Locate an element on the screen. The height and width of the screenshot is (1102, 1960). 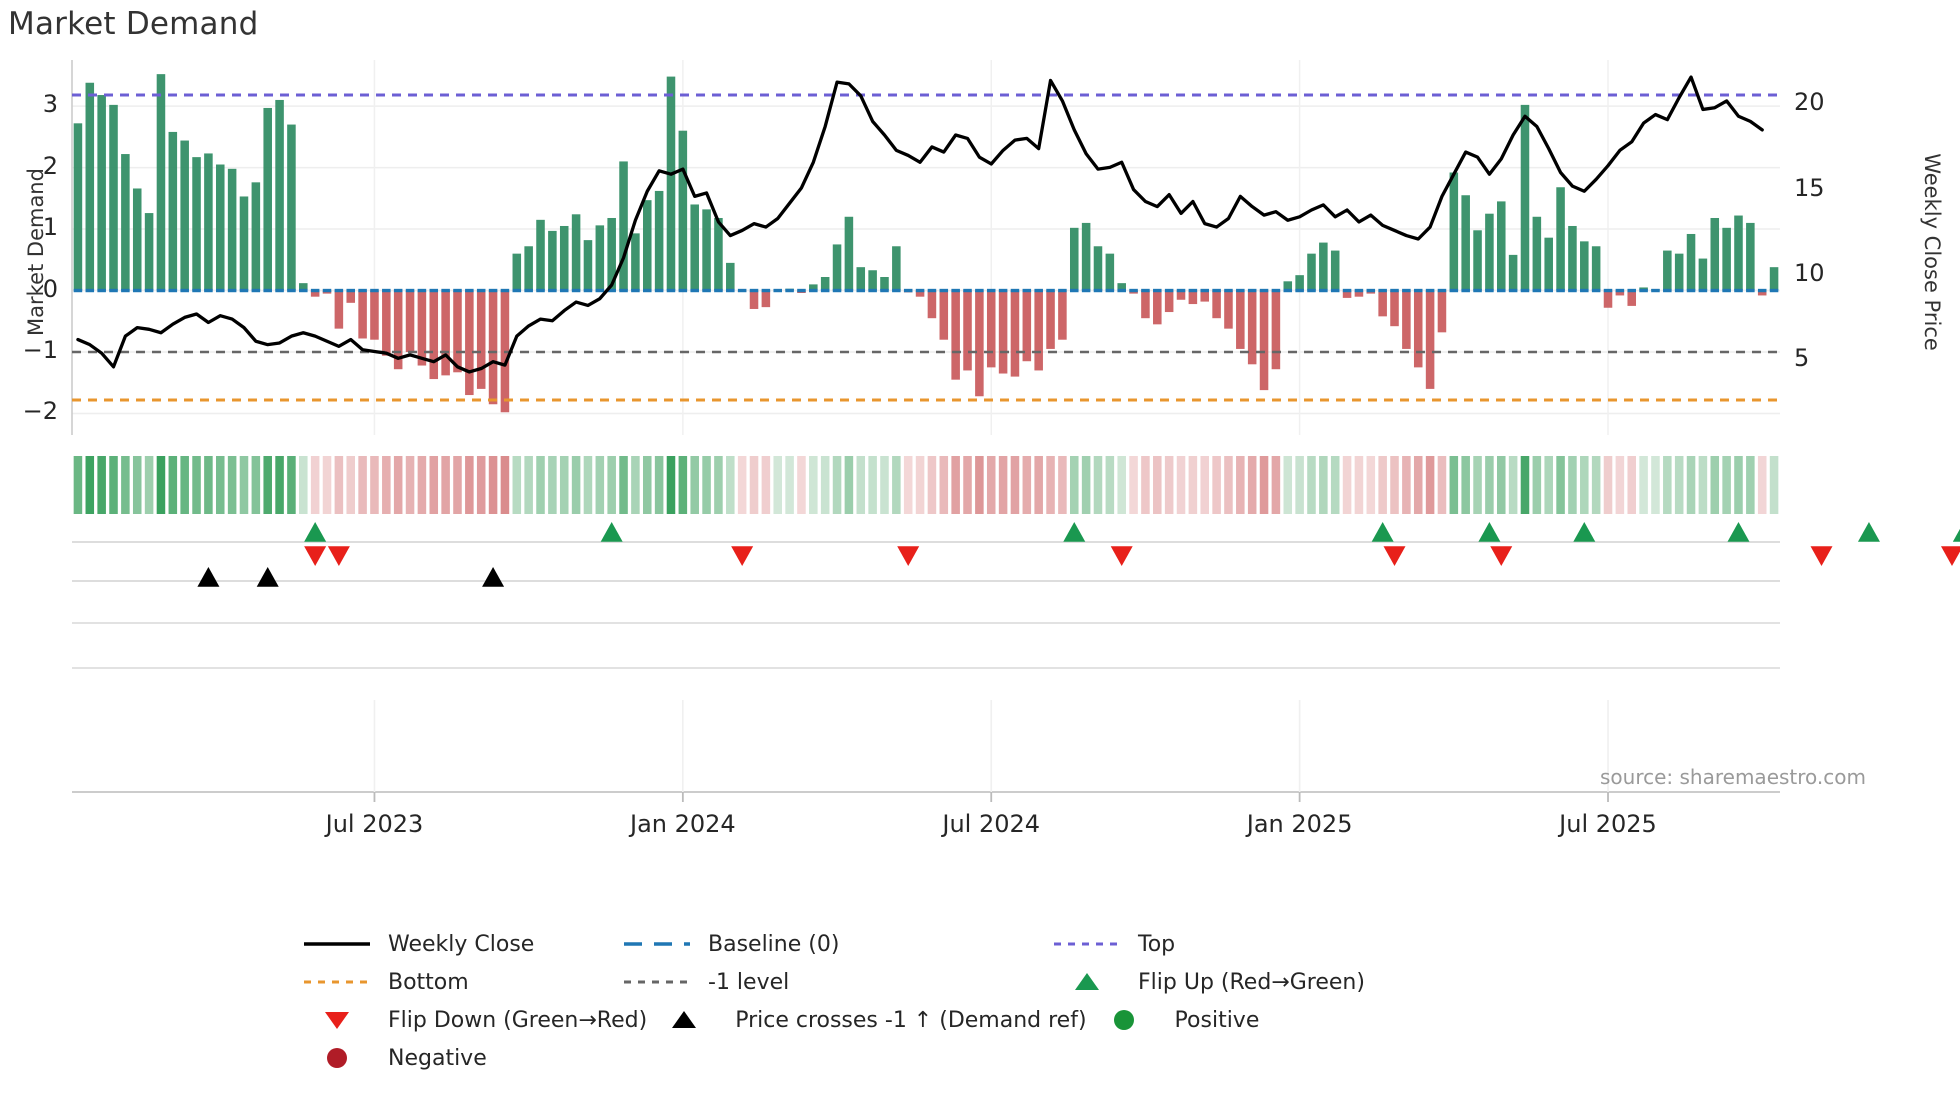
weekly-close-legend-glyph is located at coordinates (337, 944).